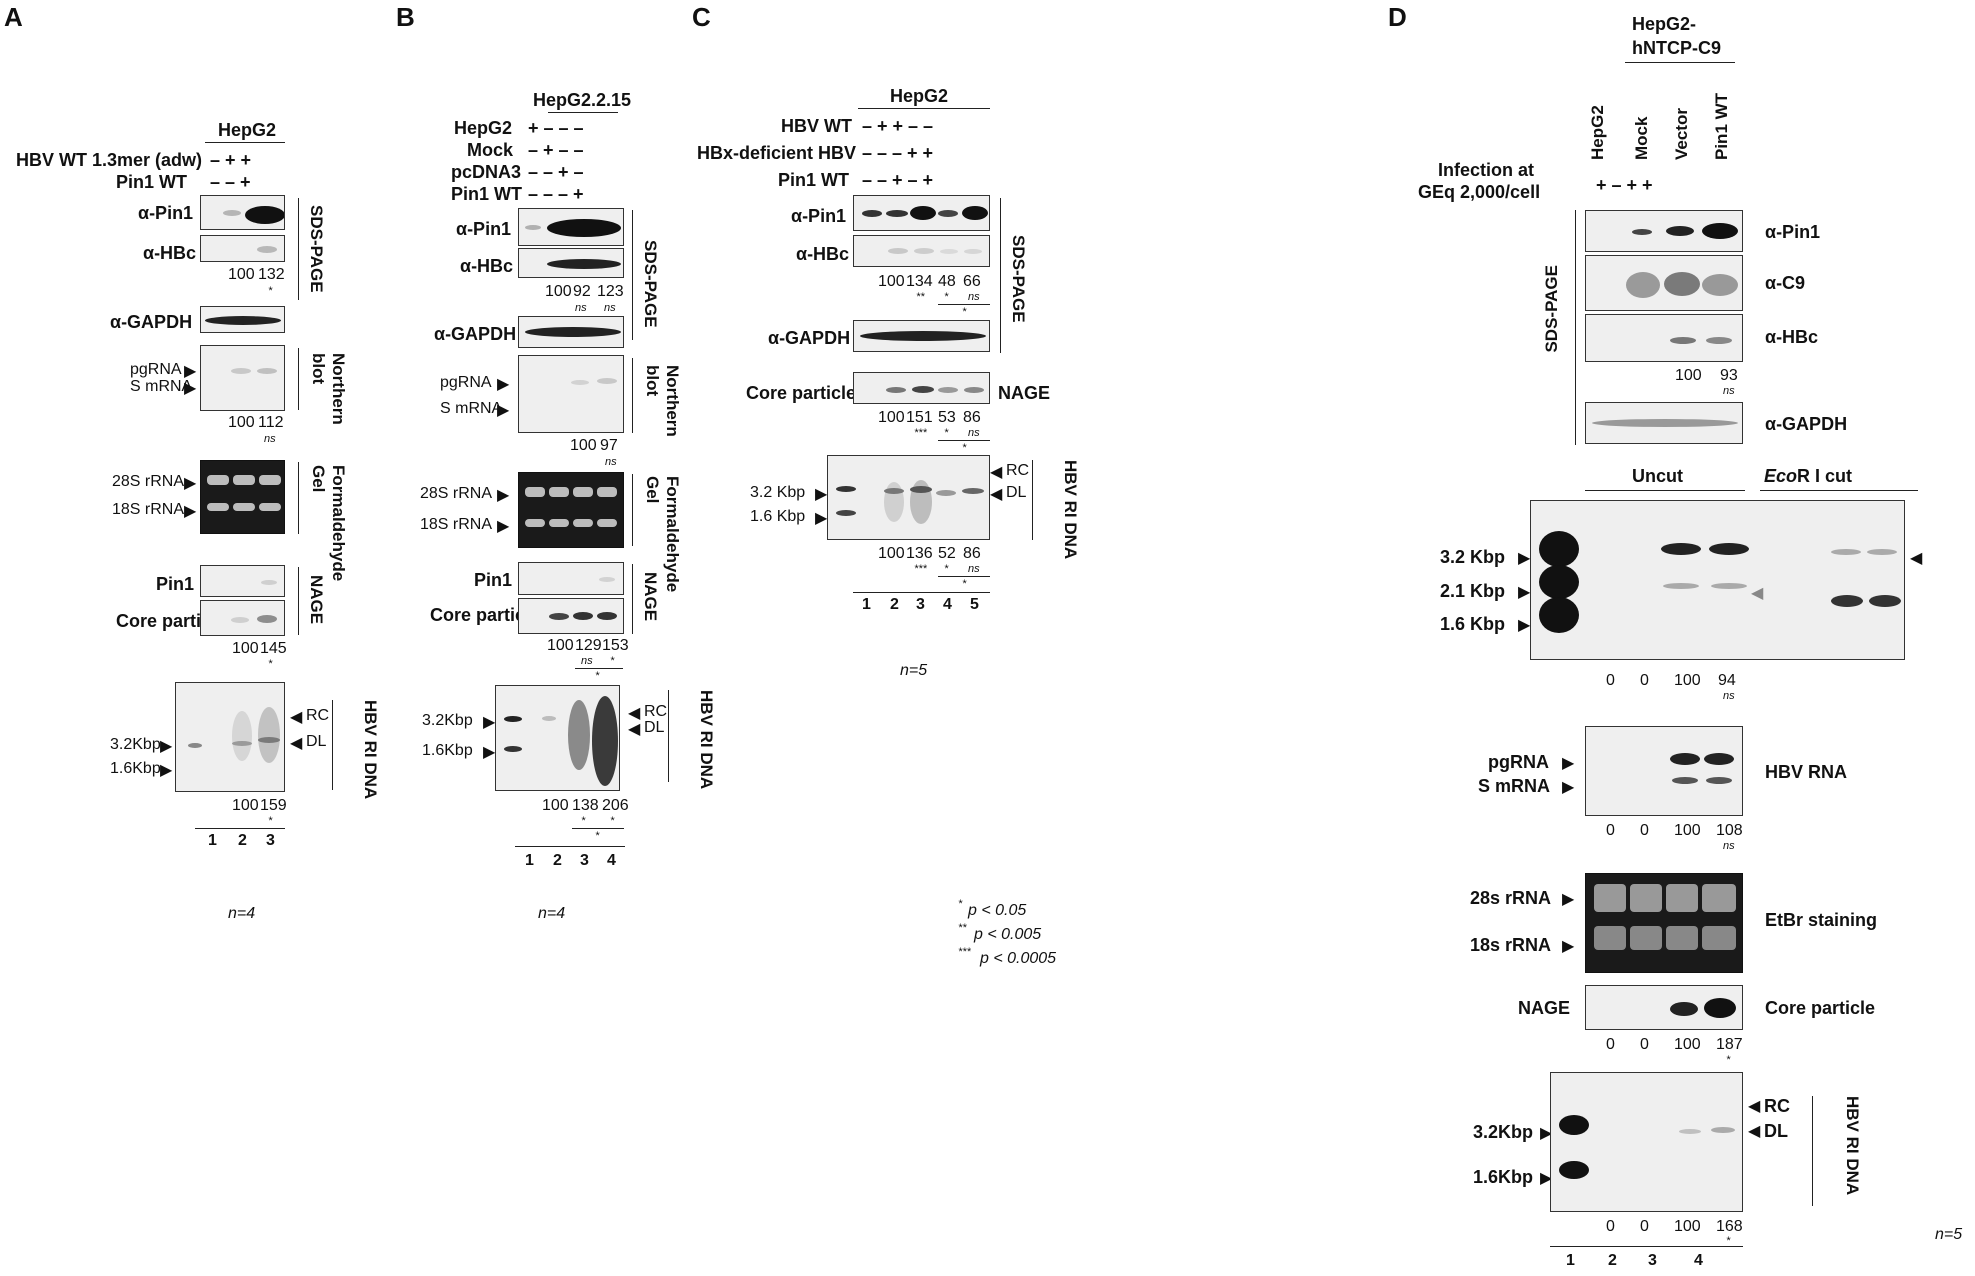 This screenshot has height=1276, width=1975. What do you see at coordinates (947, 604) in the screenshot?
I see `lane-number: 4` at bounding box center [947, 604].